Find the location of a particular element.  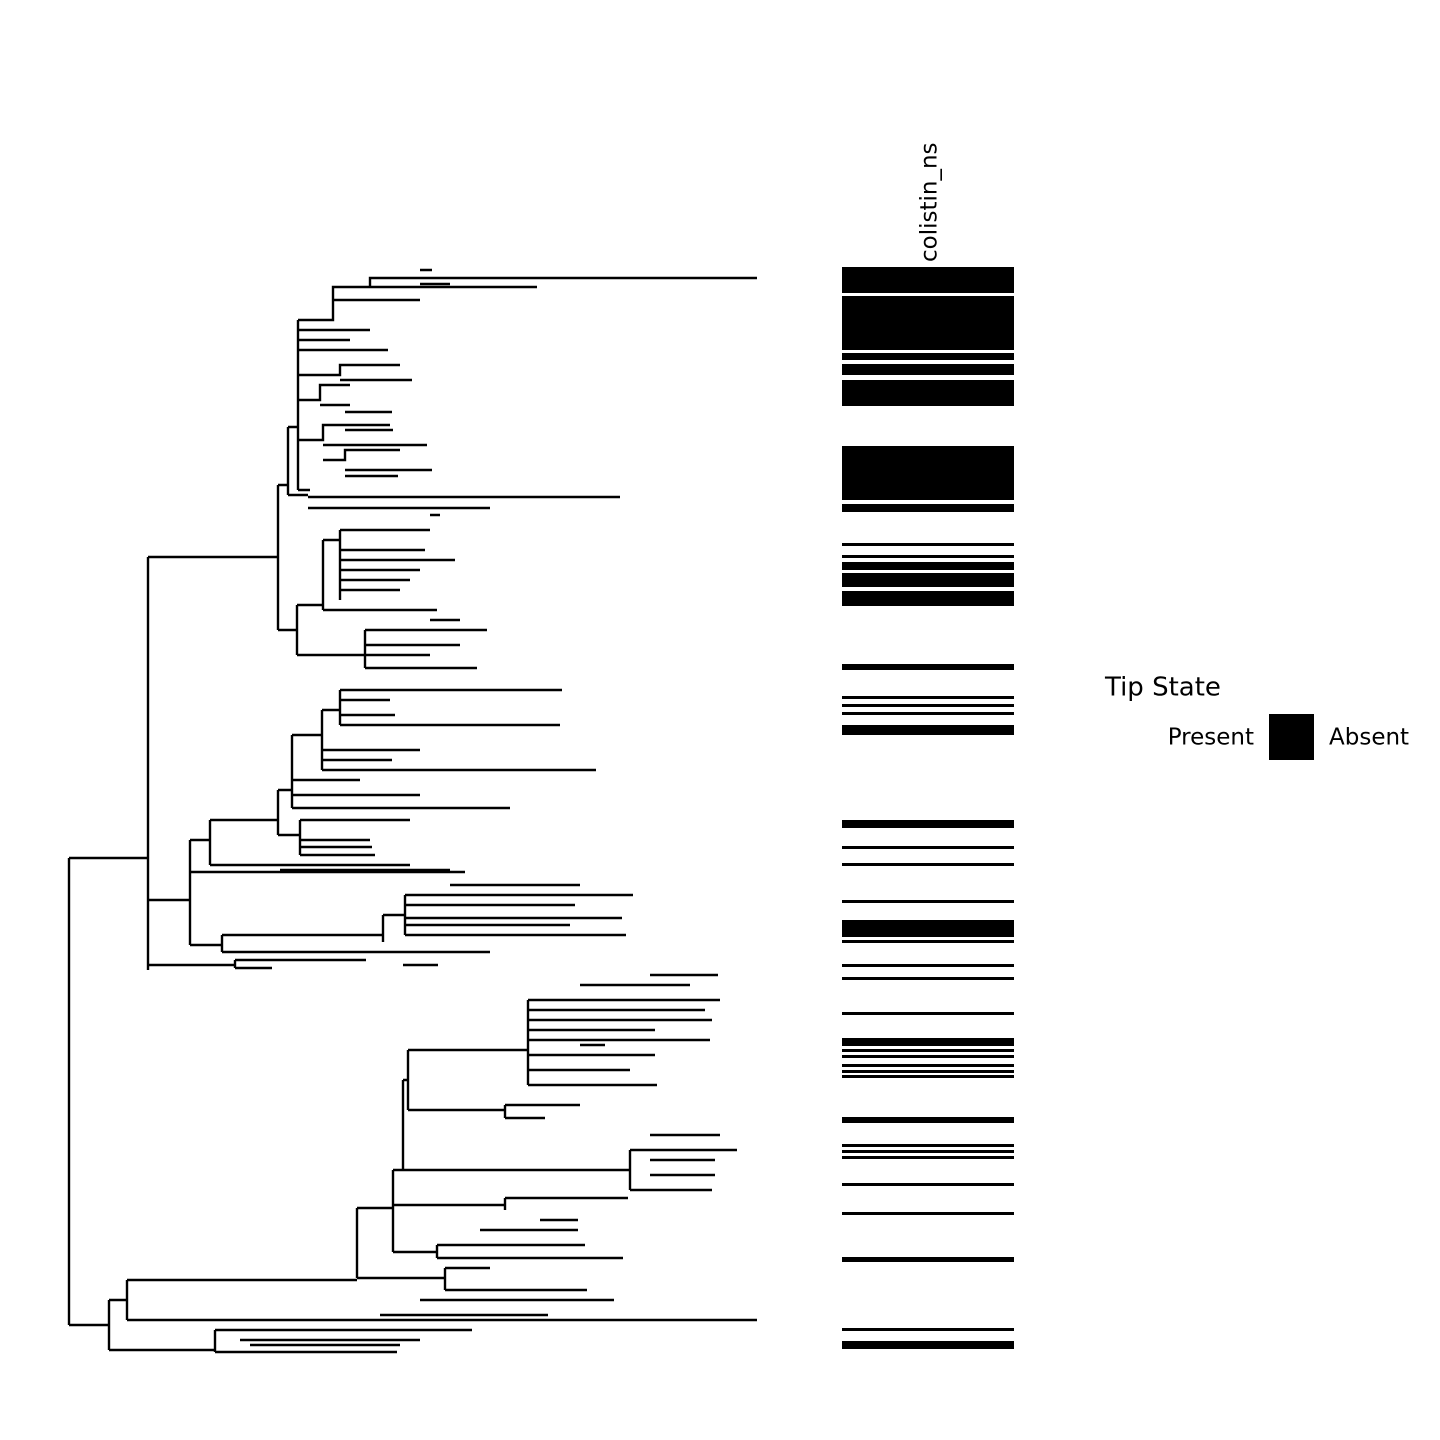

heatmap is located at coordinates (928, 808).